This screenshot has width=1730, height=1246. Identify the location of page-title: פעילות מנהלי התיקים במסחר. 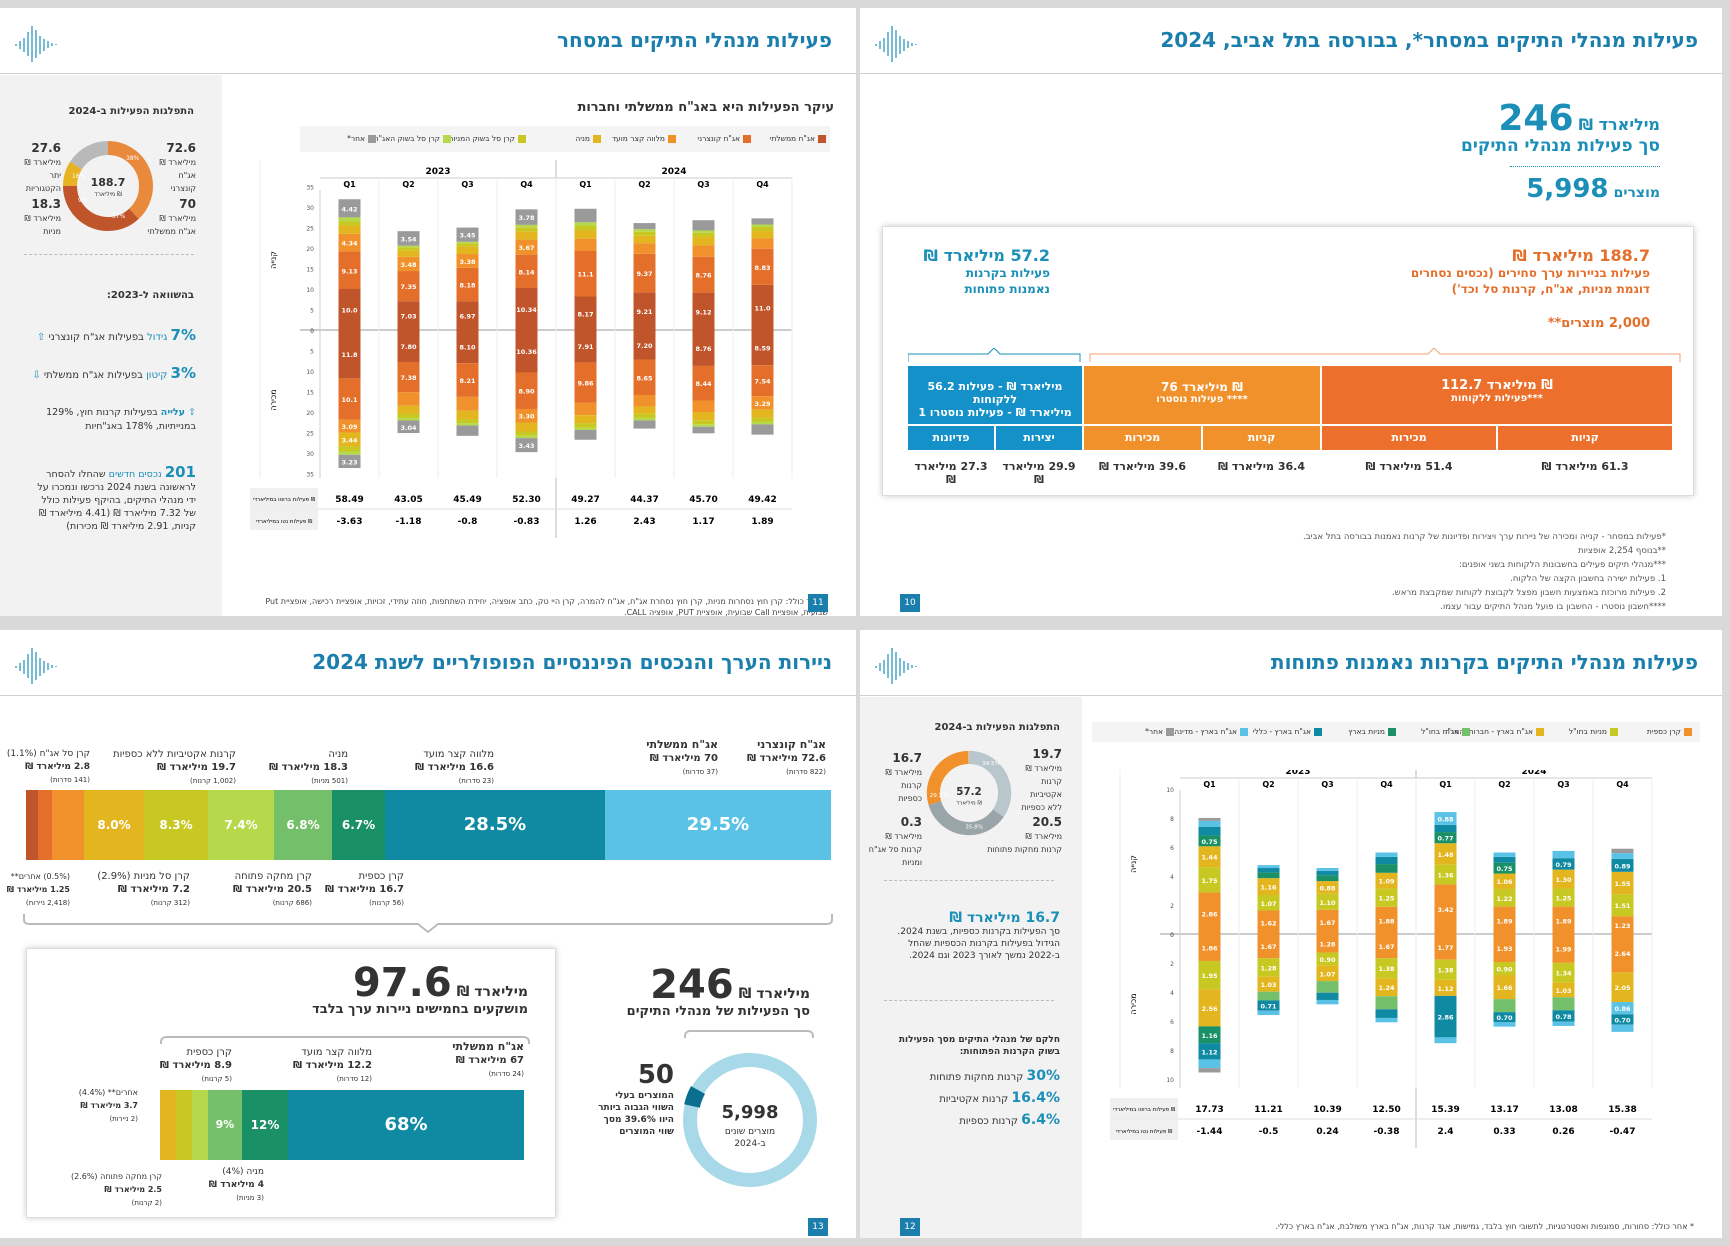
(694, 40).